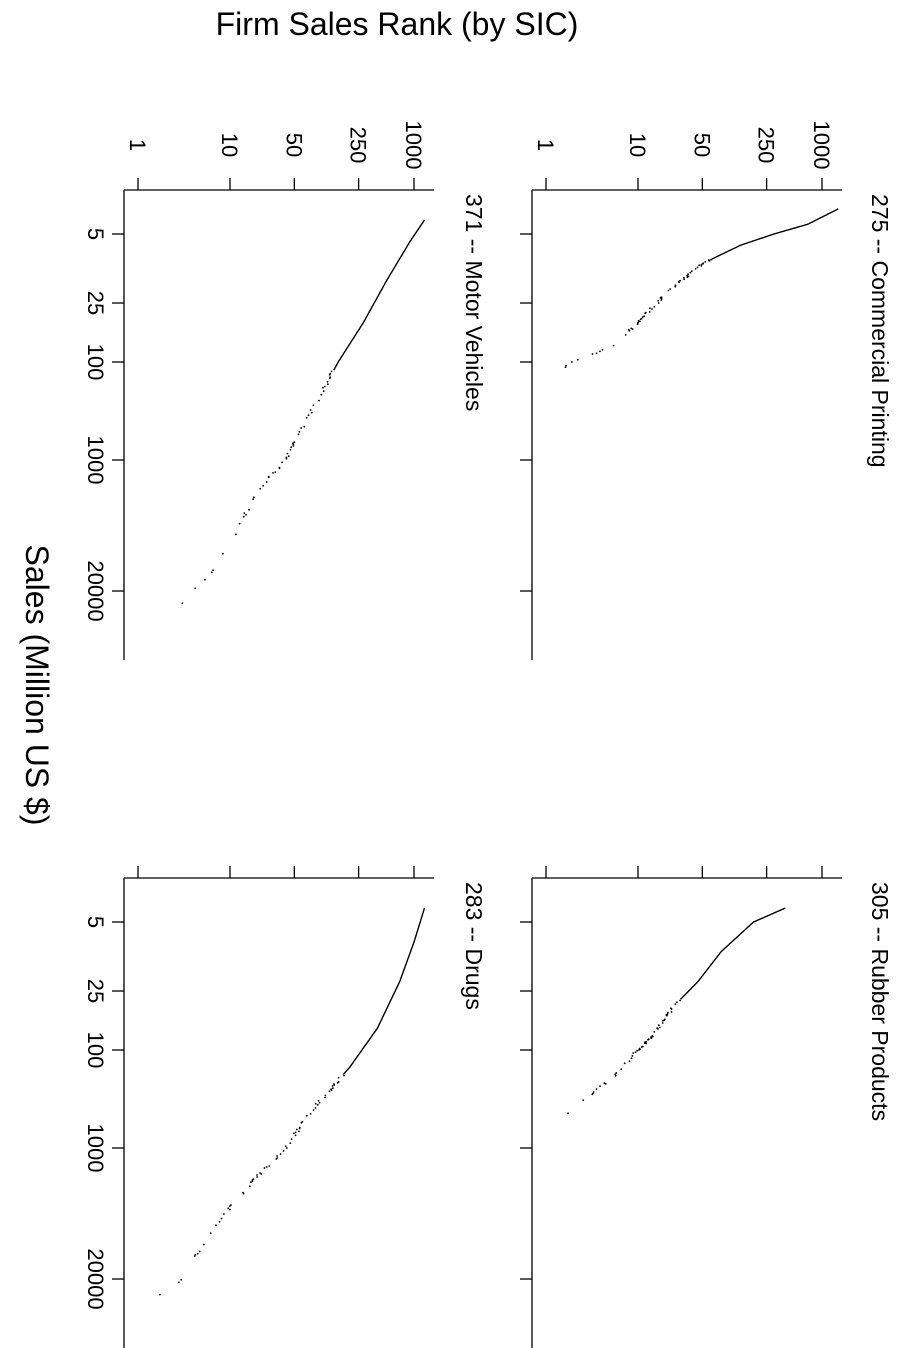 The height and width of the screenshot is (1348, 903). I want to click on panel-title: 275 -- Commercial Printing, so click(880, 331).